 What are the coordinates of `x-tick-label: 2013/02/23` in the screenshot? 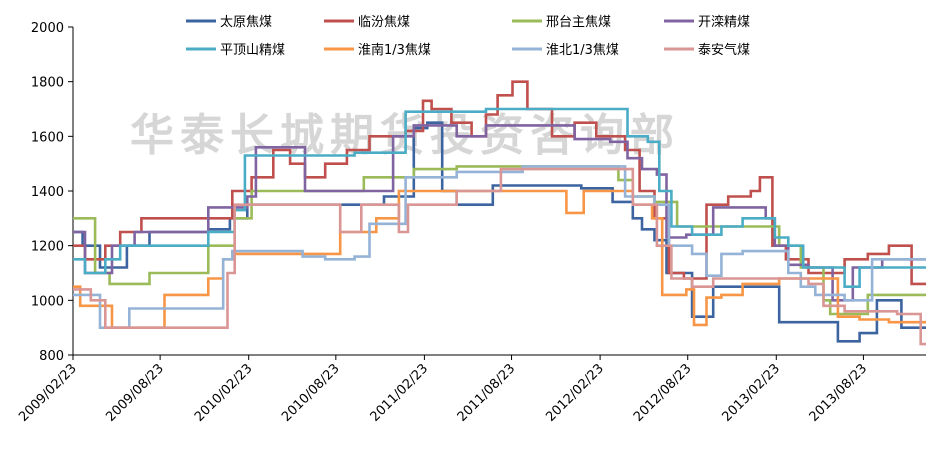 It's located at (752, 393).